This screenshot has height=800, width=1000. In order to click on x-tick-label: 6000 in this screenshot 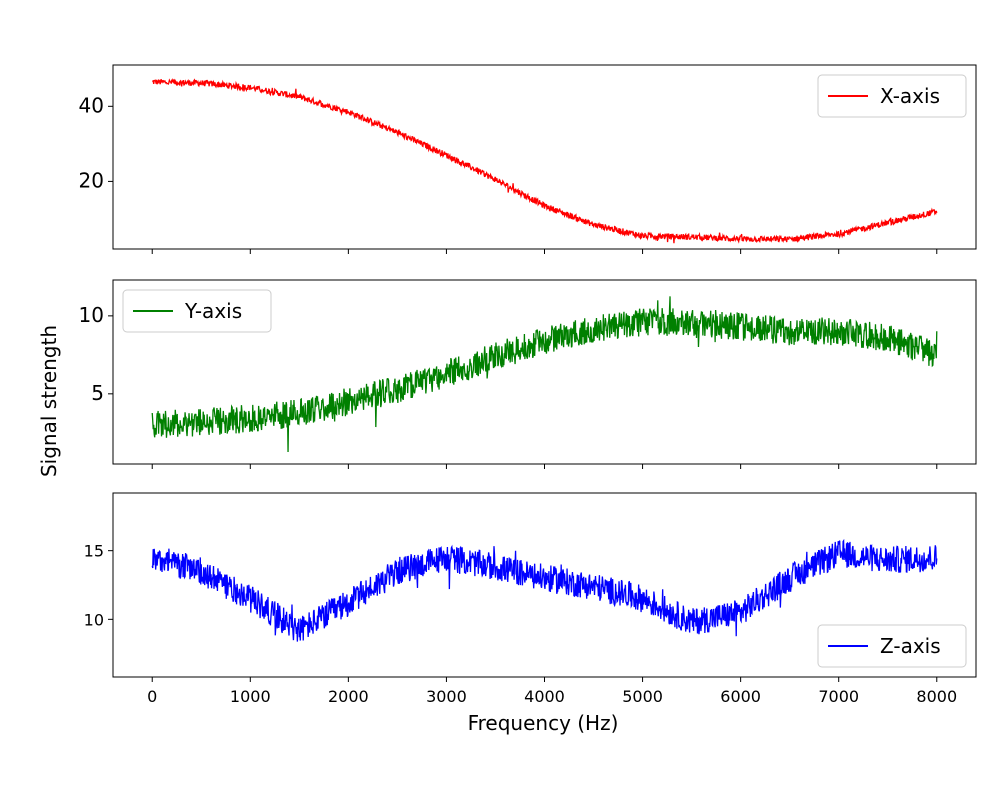, I will do `click(740, 696)`.